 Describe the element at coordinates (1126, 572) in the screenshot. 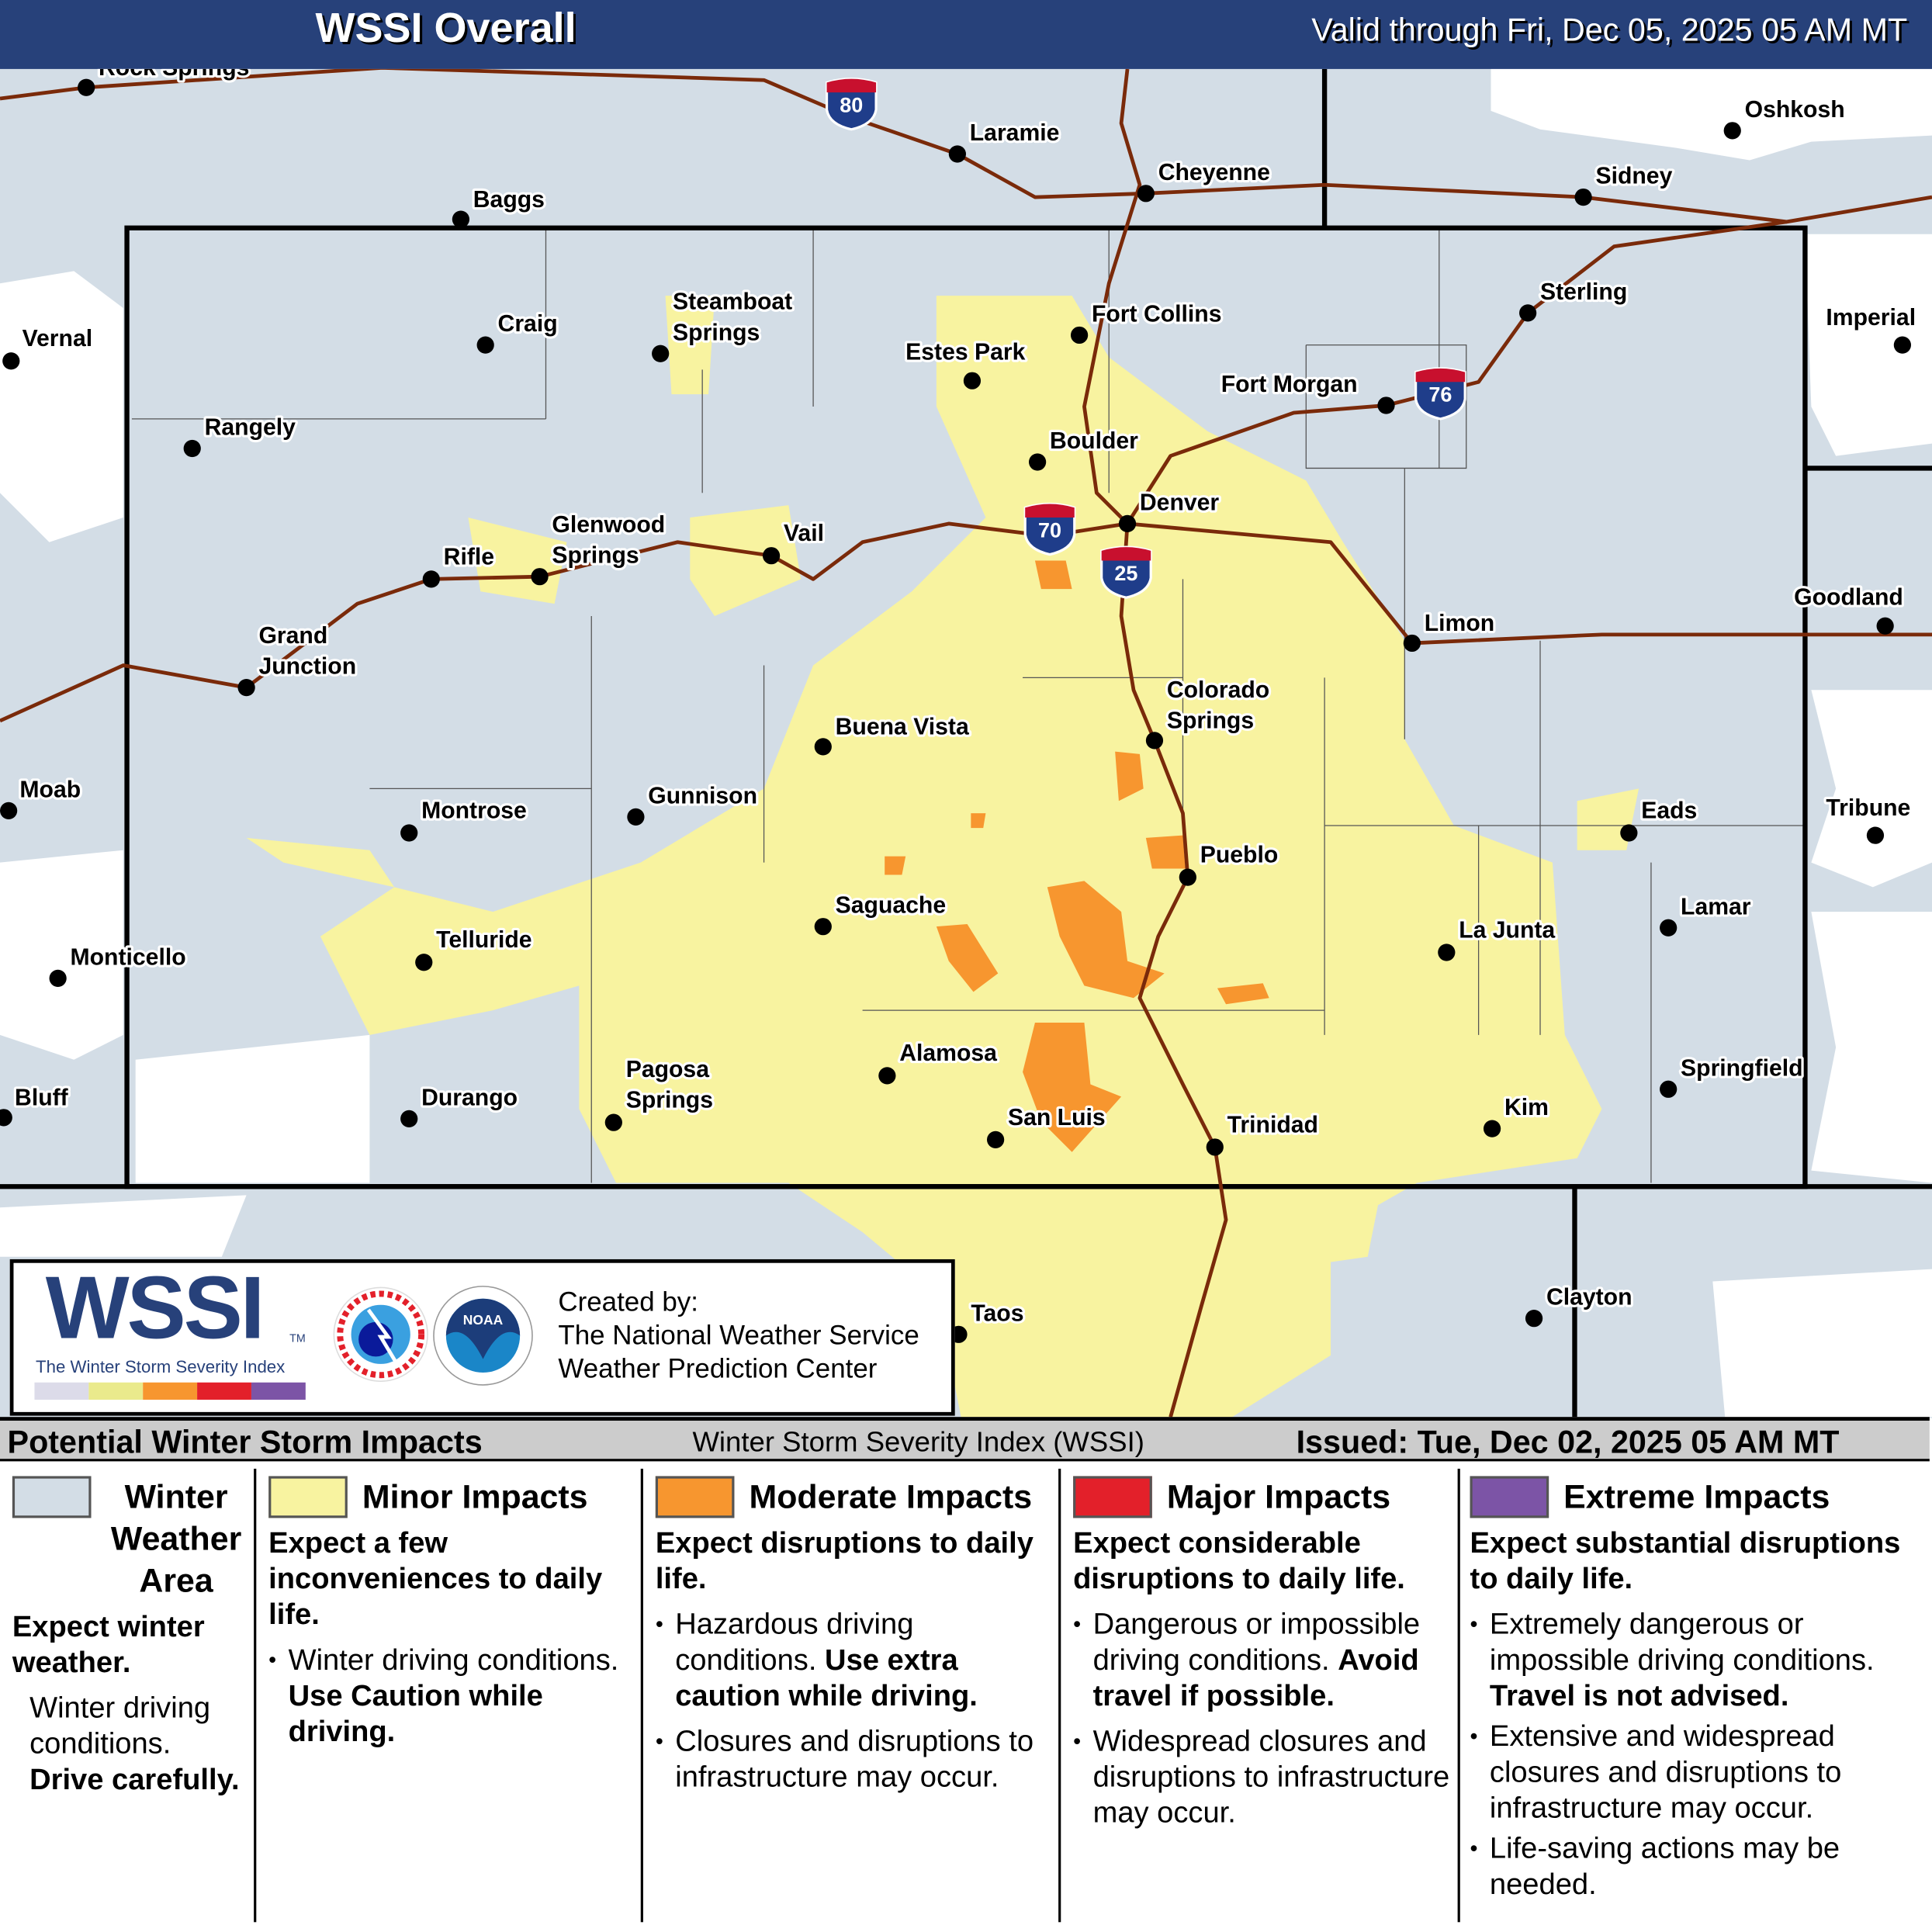

I see `interstate-25-shield: 25` at that location.